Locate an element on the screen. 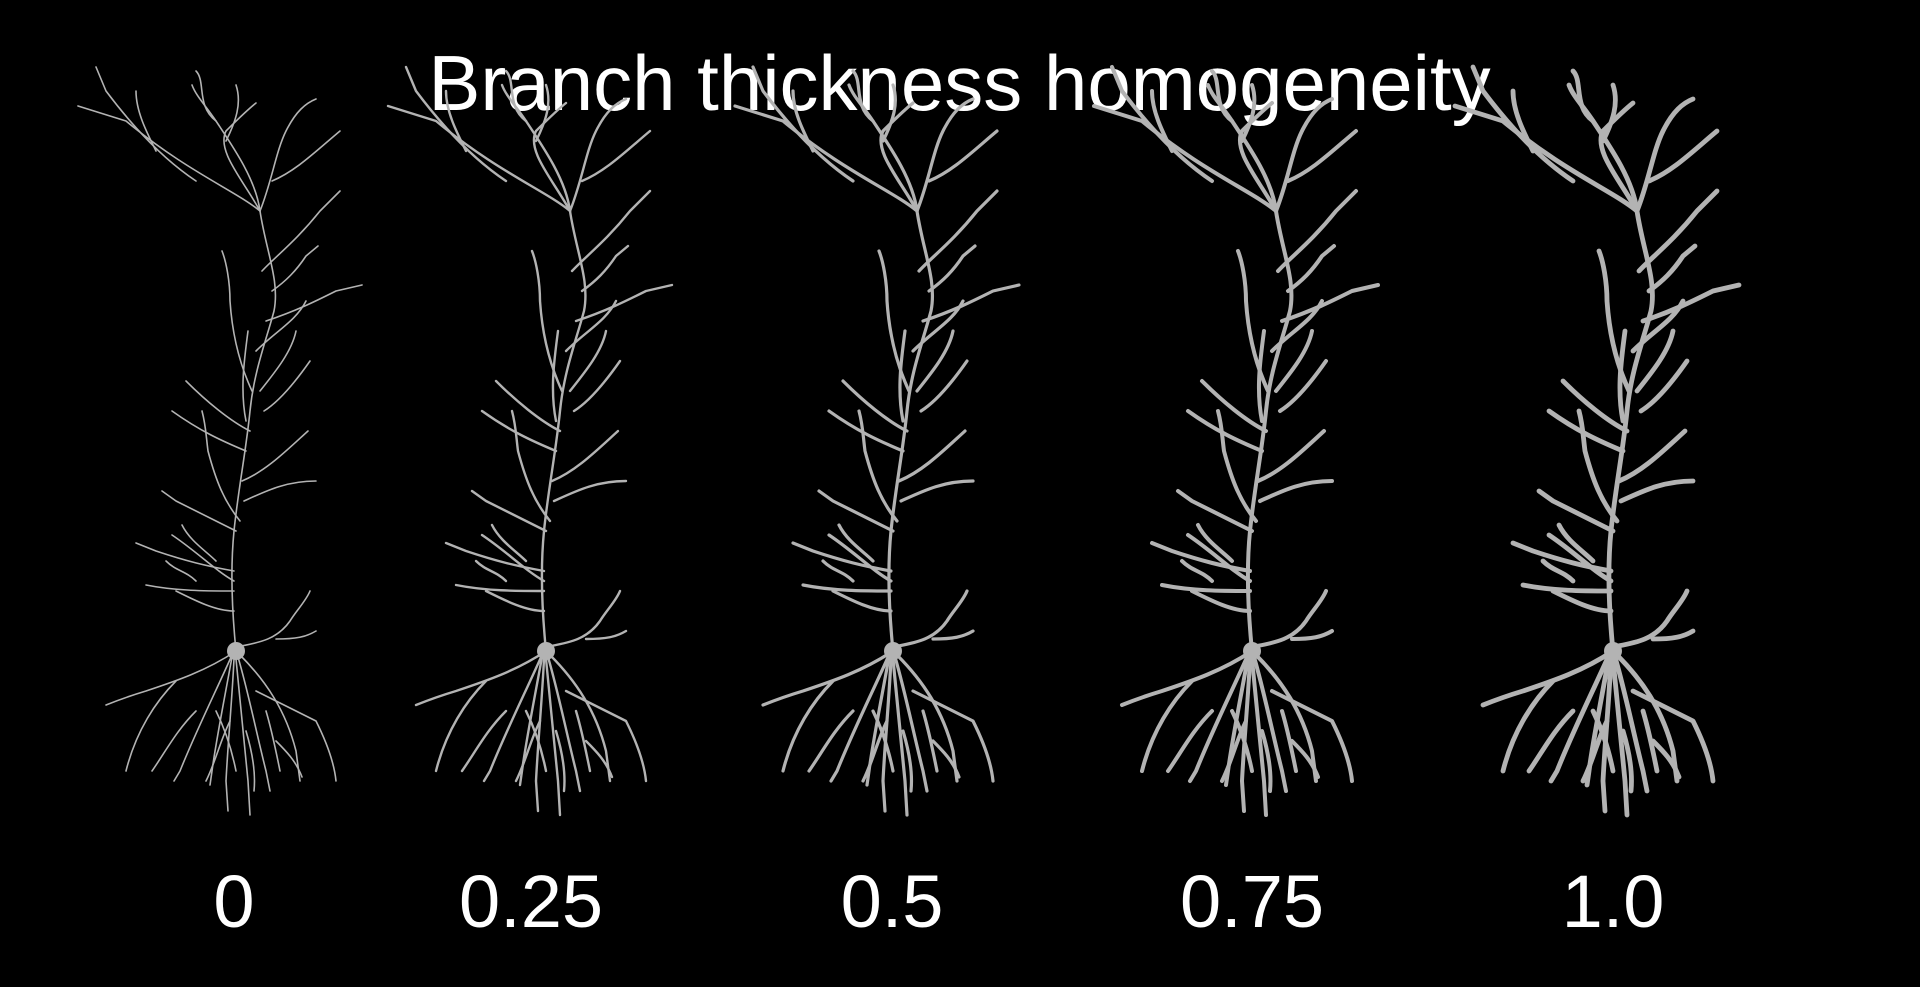  neuron-label-1.0: 1.0 is located at coordinates (1613, 901).